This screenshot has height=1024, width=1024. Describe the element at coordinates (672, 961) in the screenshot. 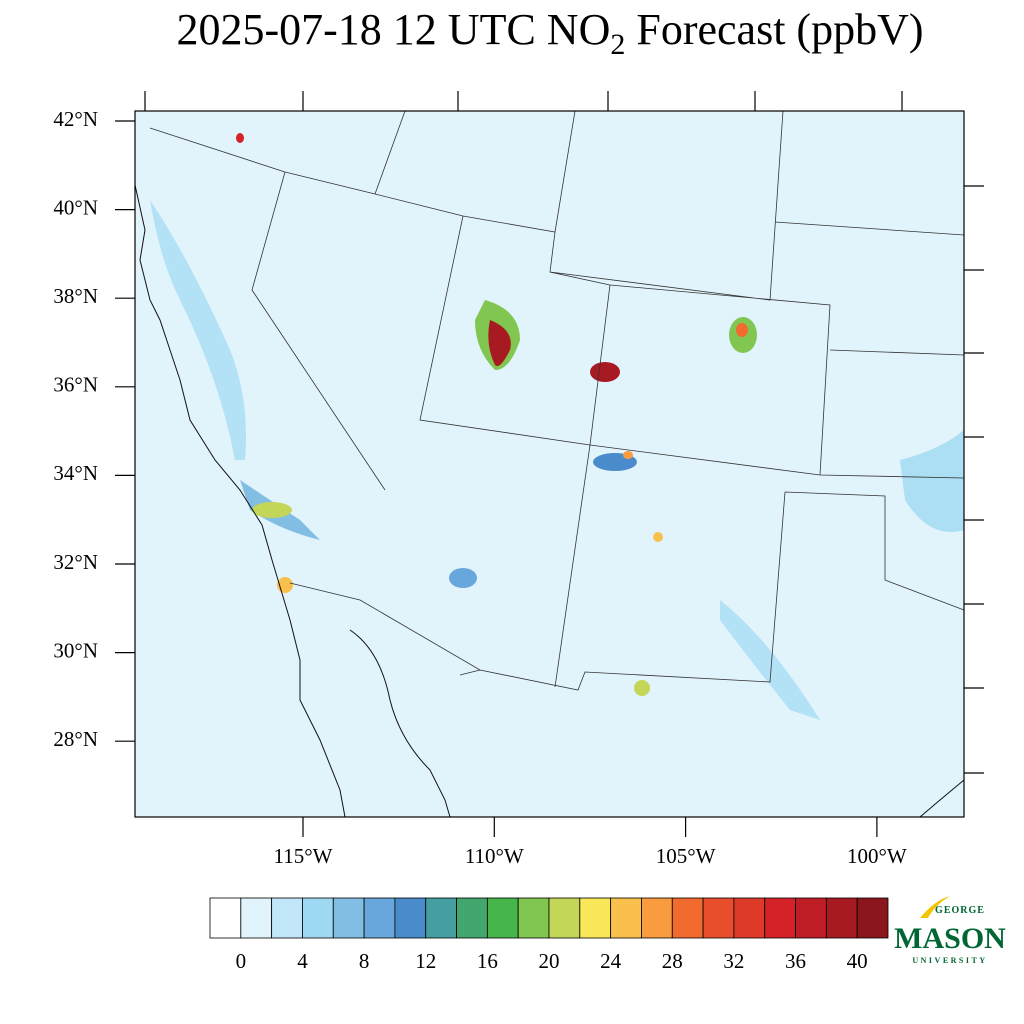

I see `colorbar-label: 28` at that location.